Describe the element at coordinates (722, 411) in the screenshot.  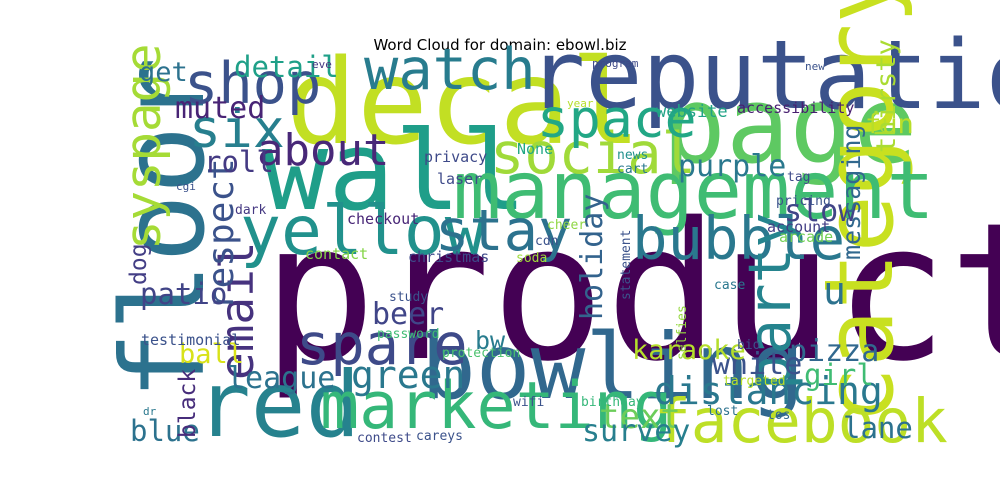
I see `word-lost: lost` at that location.